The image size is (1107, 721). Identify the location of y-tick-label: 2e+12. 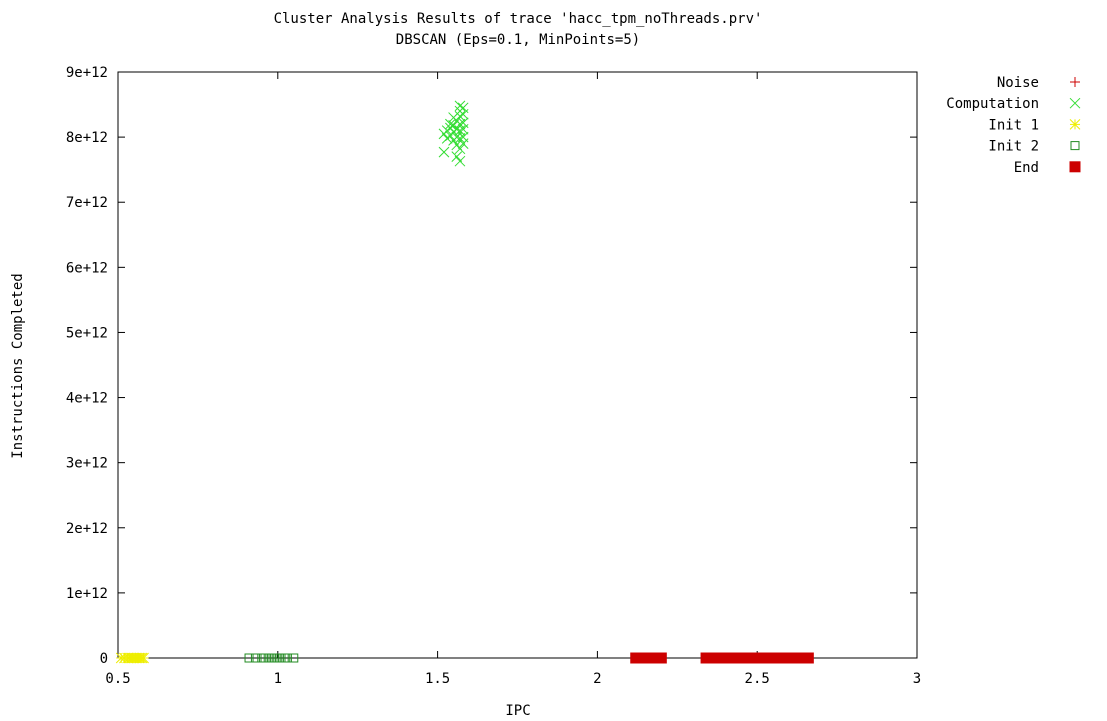
(87, 529).